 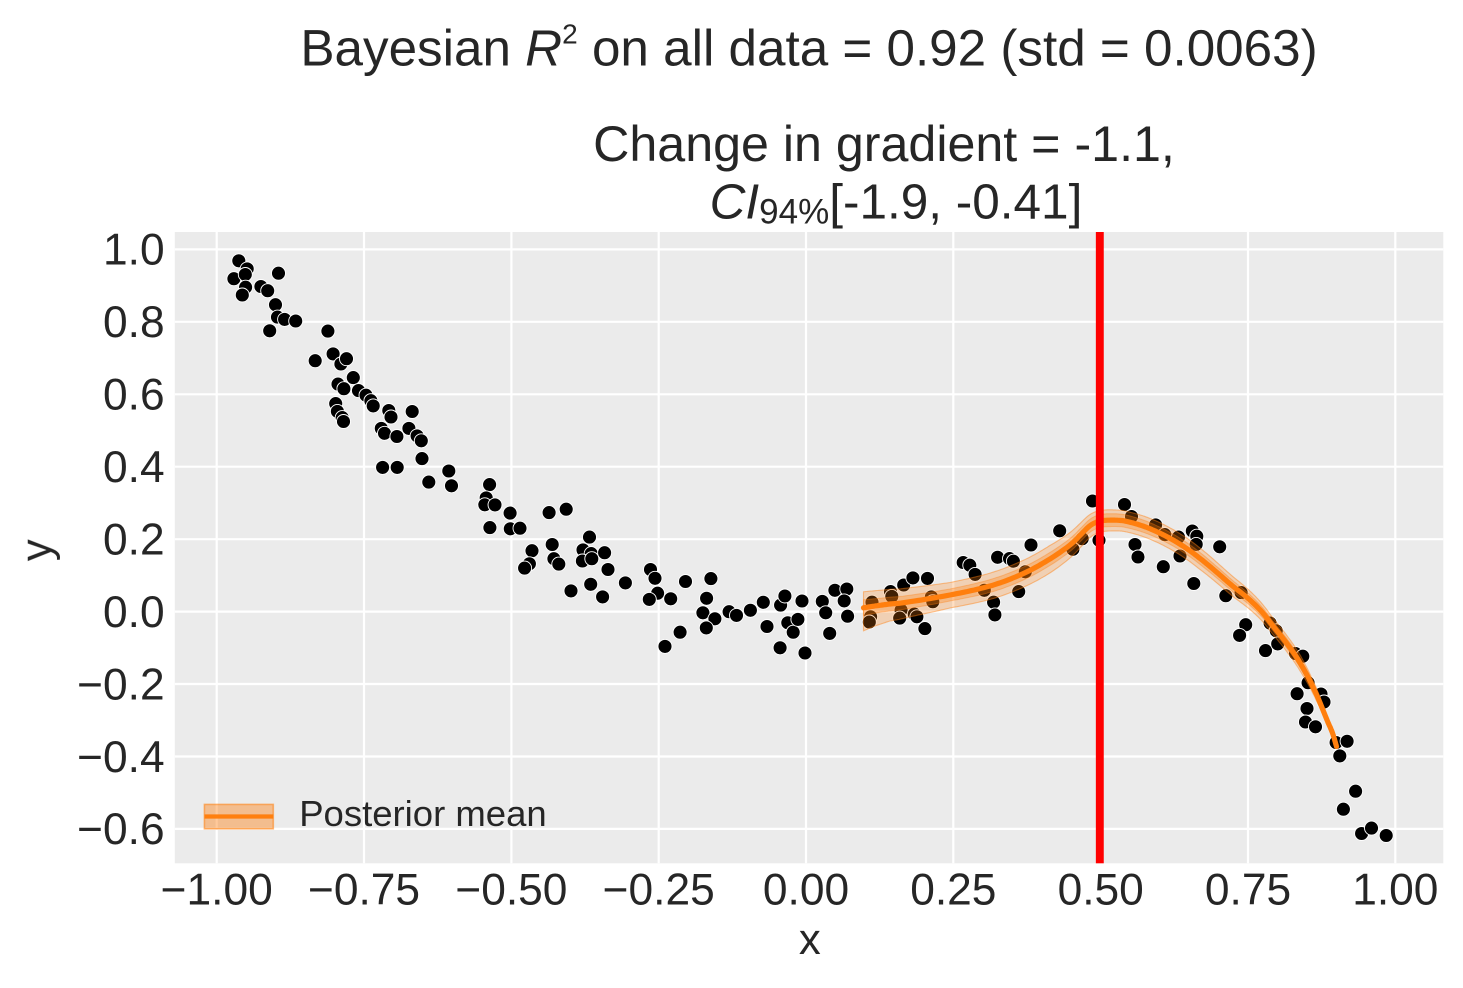 I want to click on svg-text: 0.4, so click(x=134, y=467).